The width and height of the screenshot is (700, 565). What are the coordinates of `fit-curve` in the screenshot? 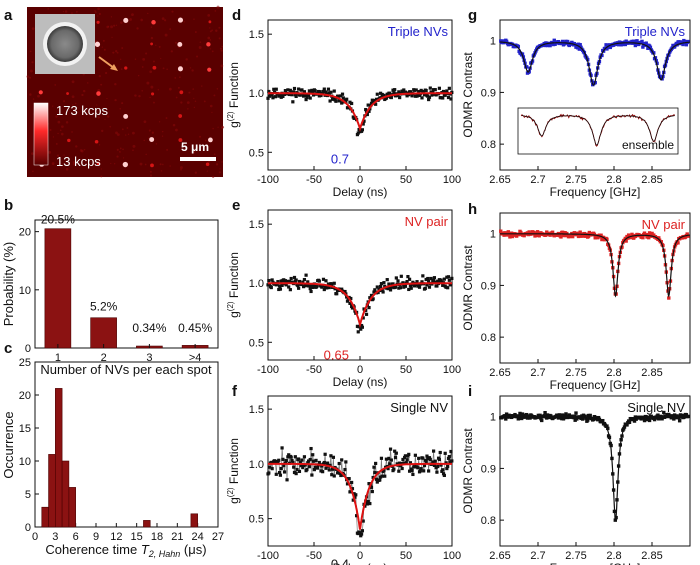 It's located at (595, 468).